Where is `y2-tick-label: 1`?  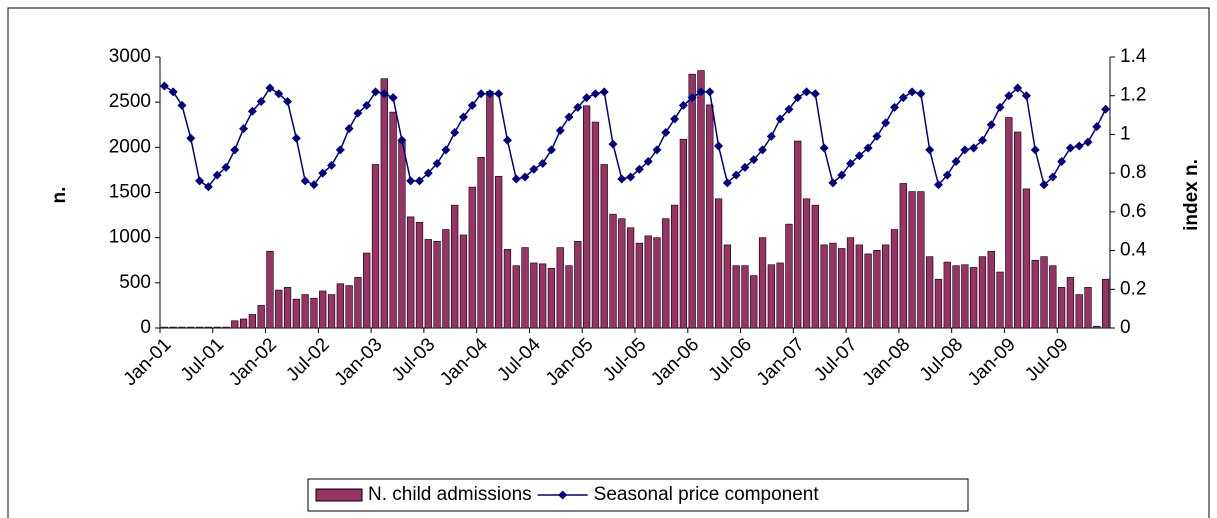
y2-tick-label: 1 is located at coordinates (1125, 133).